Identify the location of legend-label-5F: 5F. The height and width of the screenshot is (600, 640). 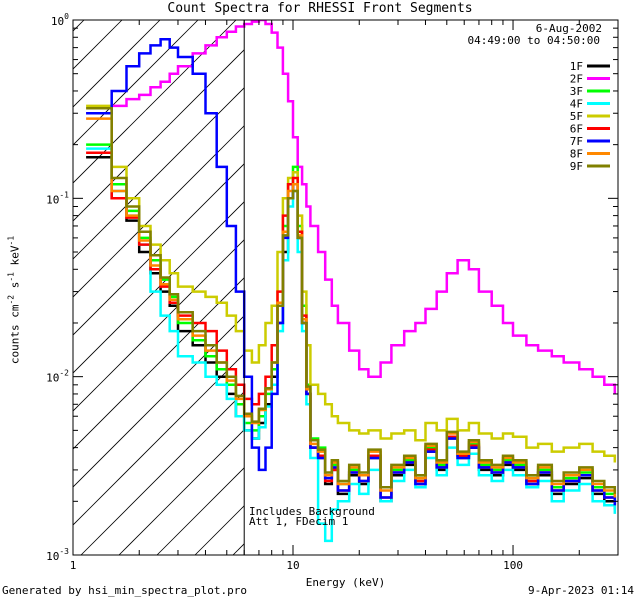
(576, 116).